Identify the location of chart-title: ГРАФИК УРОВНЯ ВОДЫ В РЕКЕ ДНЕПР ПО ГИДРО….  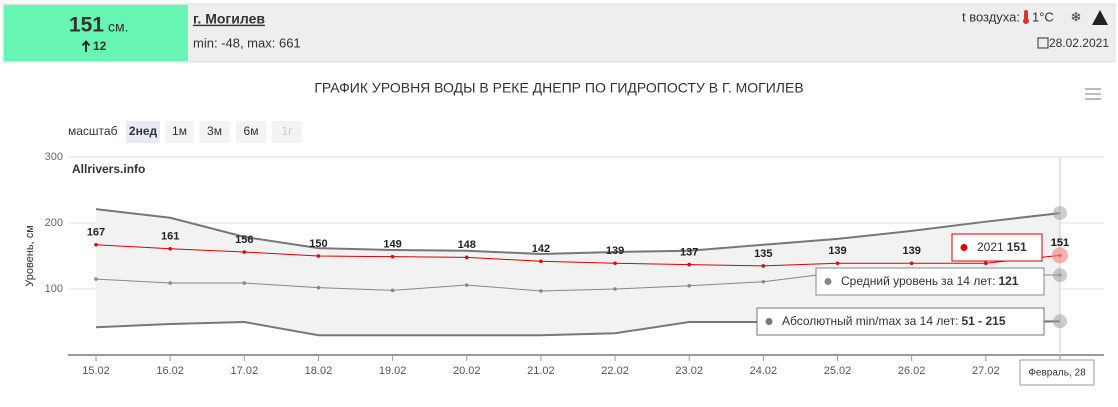
(558, 88).